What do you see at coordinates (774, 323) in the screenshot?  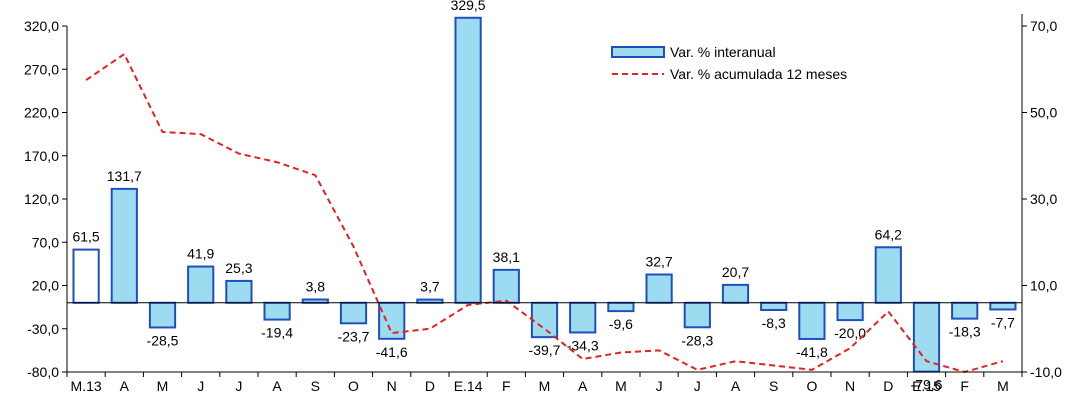 I see `data-label: -8,3` at bounding box center [774, 323].